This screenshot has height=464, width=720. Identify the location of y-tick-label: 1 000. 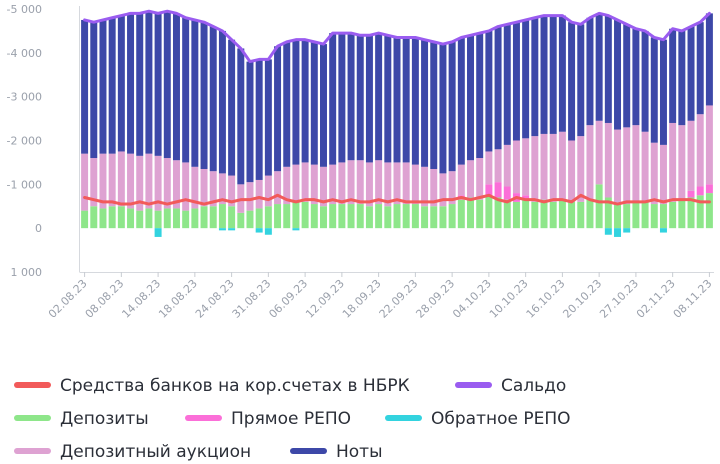
(27, 272).